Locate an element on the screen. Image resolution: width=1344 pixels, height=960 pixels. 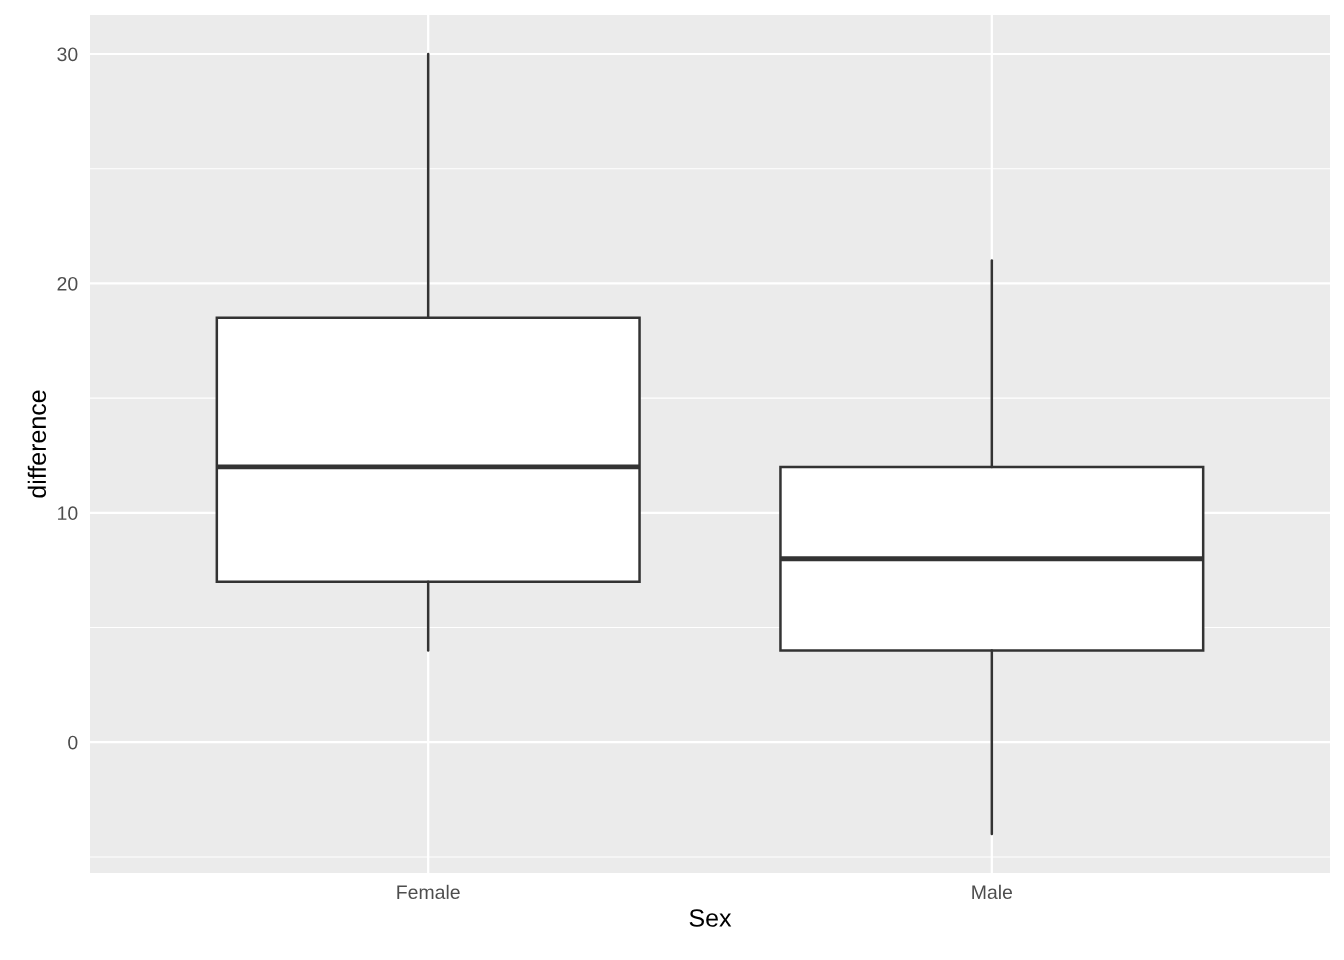
y-tick-label: 10 is located at coordinates (68, 513).